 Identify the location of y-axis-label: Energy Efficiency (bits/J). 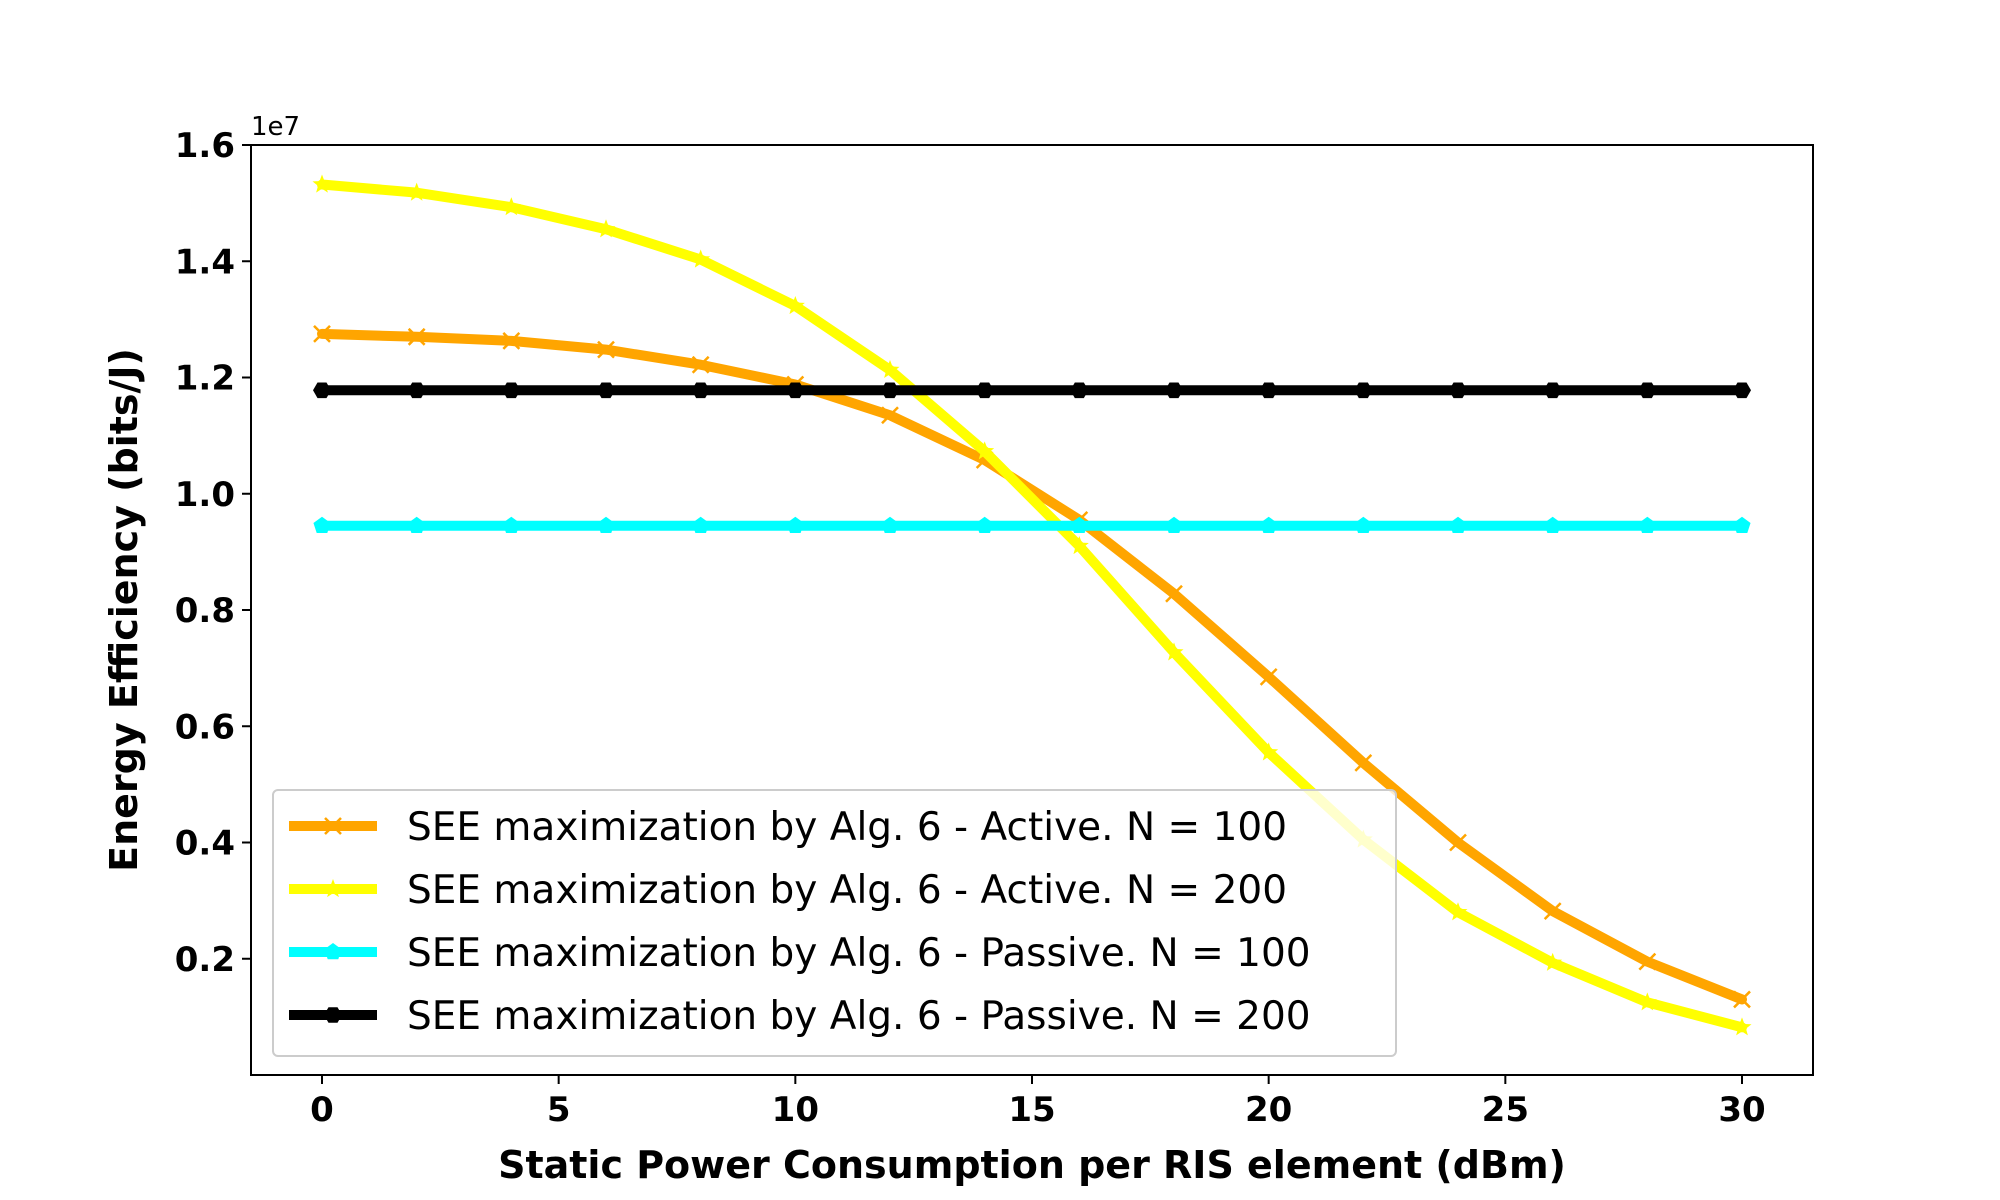
(124, 610).